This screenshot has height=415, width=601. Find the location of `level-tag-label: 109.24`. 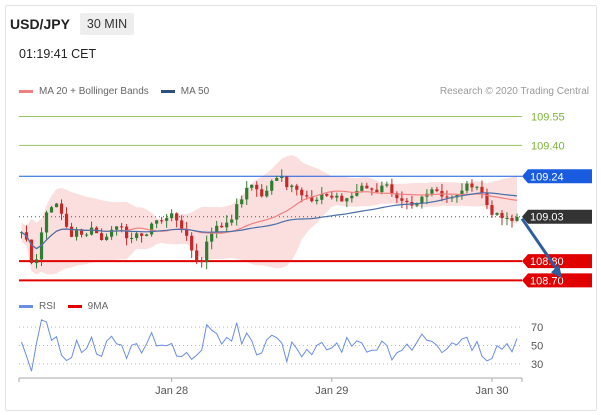

level-tag-label: 109.24 is located at coordinates (547, 177).